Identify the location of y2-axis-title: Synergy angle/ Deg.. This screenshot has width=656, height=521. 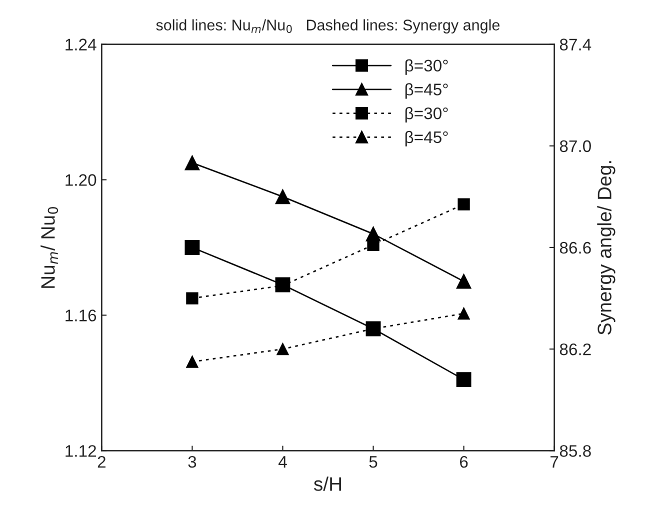
(606, 248).